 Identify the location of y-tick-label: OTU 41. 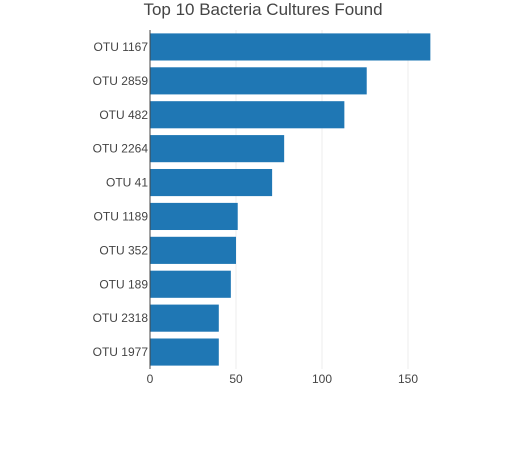
(127, 183).